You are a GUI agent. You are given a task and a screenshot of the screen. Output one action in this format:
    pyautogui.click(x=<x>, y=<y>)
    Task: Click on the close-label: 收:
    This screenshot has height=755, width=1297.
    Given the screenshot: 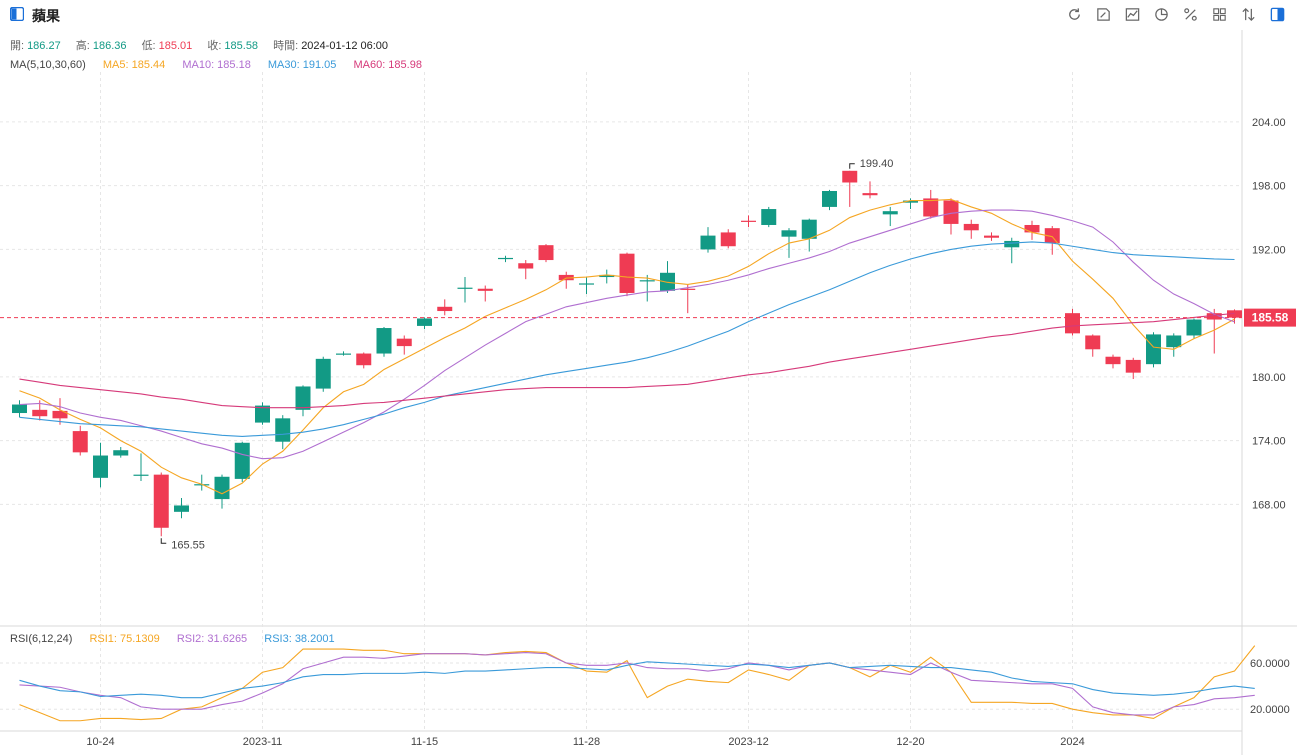 What is the action you would take?
    pyautogui.click(x=214, y=46)
    